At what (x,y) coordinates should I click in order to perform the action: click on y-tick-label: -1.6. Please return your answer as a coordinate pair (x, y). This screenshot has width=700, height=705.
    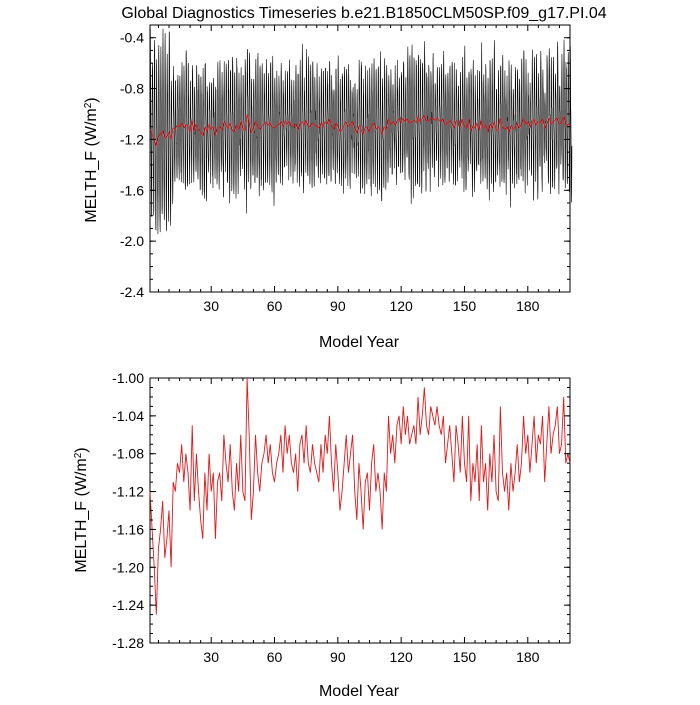
    Looking at the image, I should click on (132, 190).